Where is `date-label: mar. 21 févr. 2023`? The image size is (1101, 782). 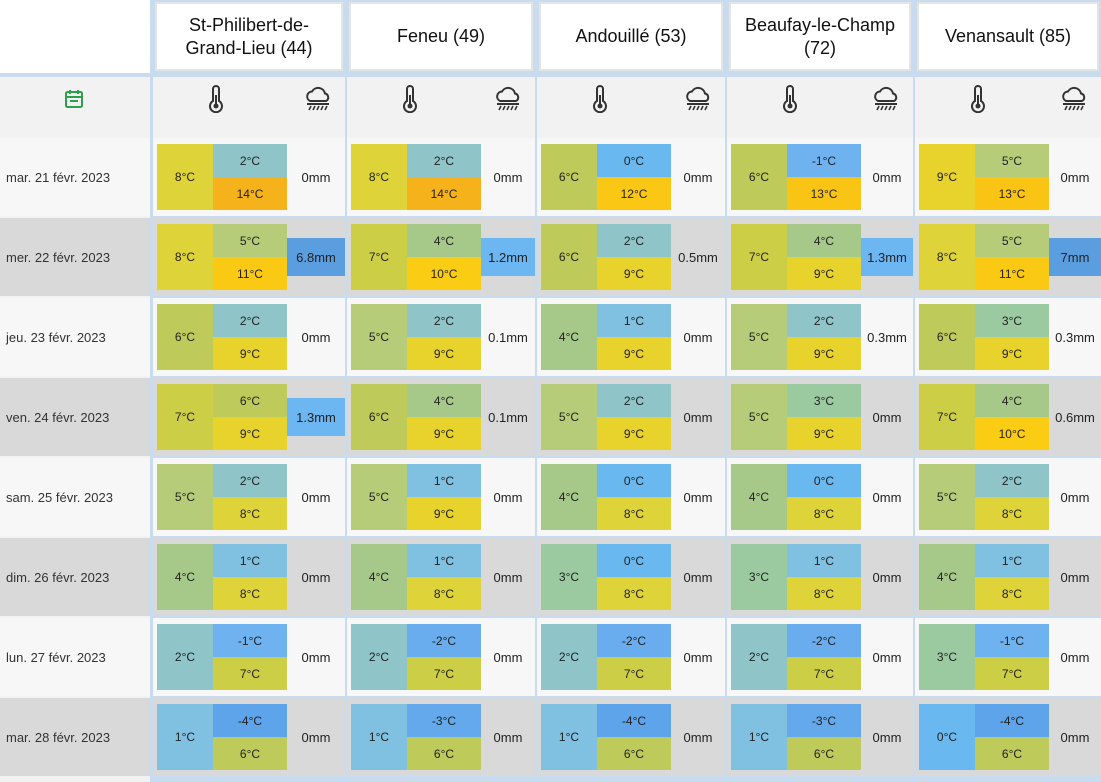 date-label: mar. 21 févr. 2023 is located at coordinates (58, 177).